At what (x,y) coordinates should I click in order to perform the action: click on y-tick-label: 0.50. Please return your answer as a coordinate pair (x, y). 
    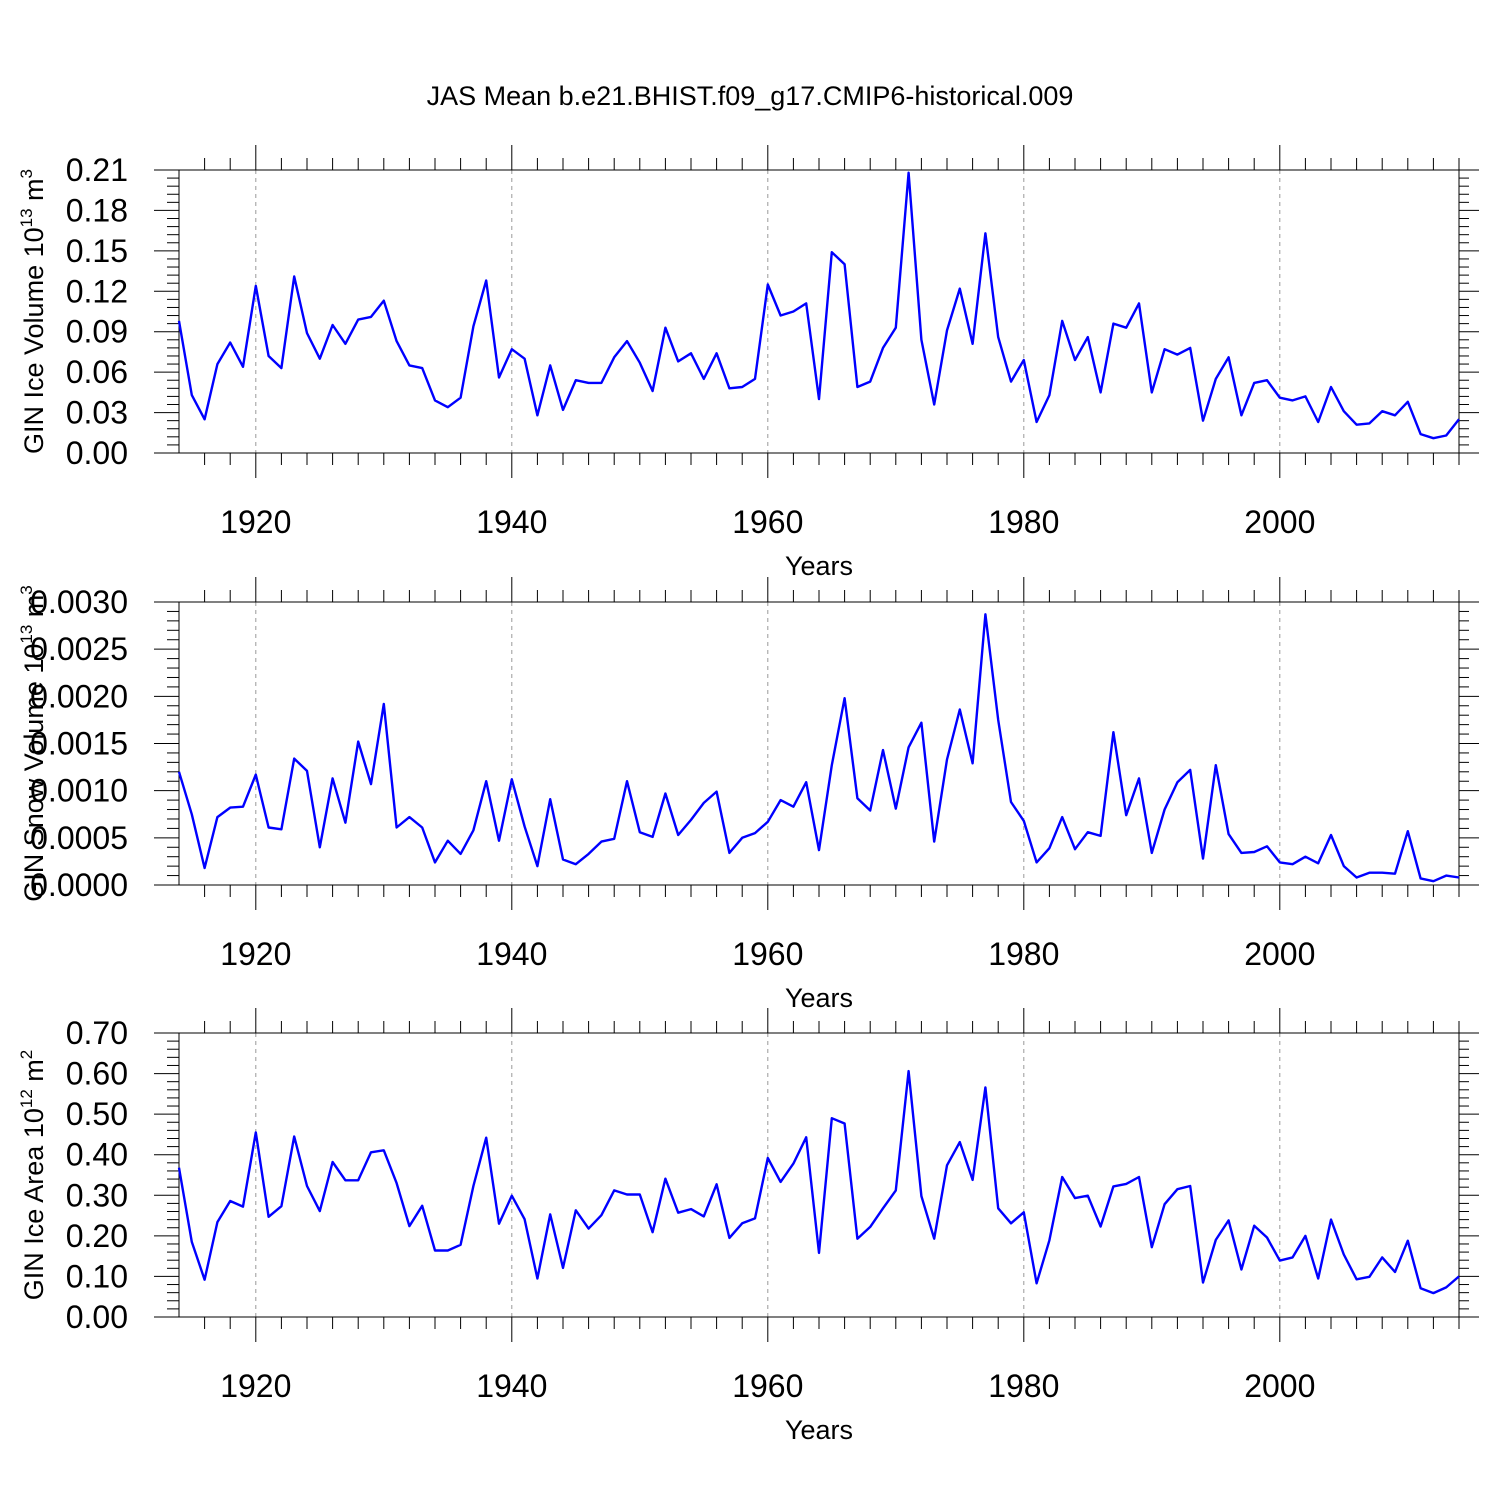
    Looking at the image, I should click on (97, 1114).